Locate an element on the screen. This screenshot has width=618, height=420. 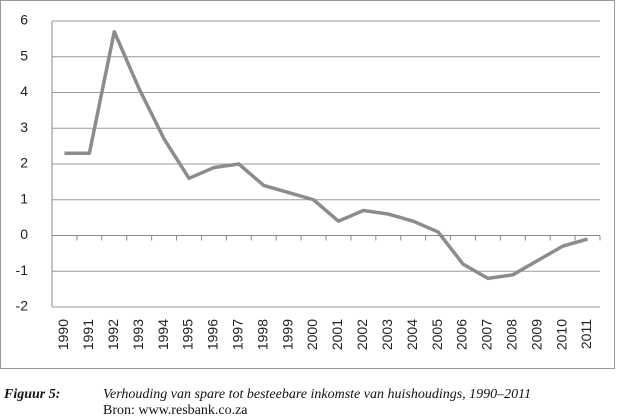
x-tick-label: 2000 is located at coordinates (312, 334).